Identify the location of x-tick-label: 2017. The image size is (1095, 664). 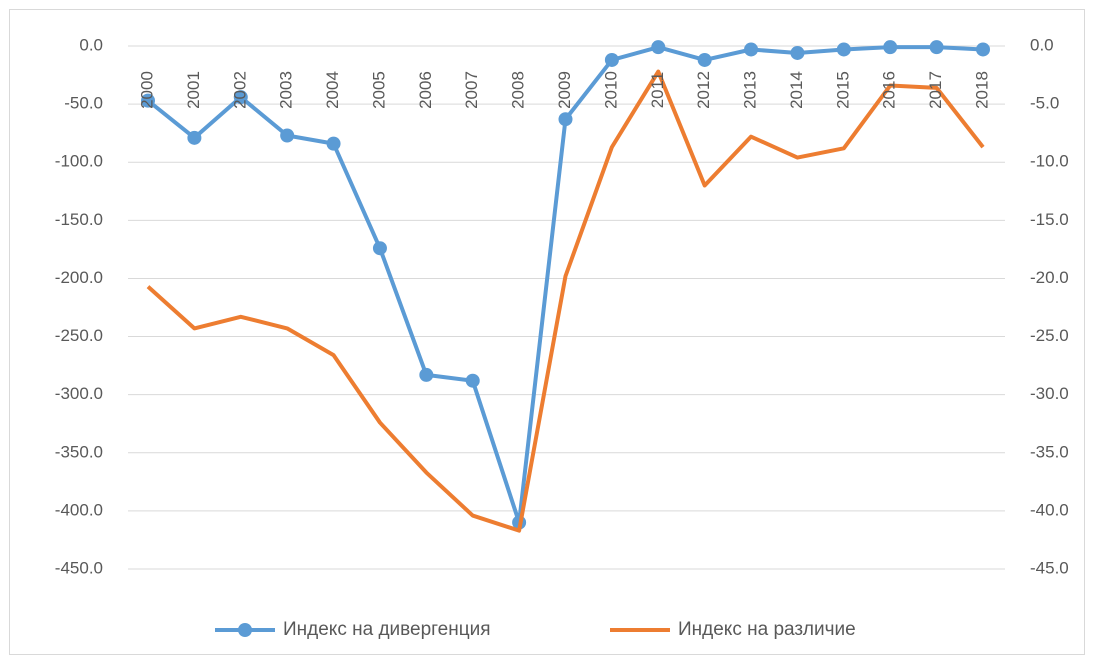
(935, 90).